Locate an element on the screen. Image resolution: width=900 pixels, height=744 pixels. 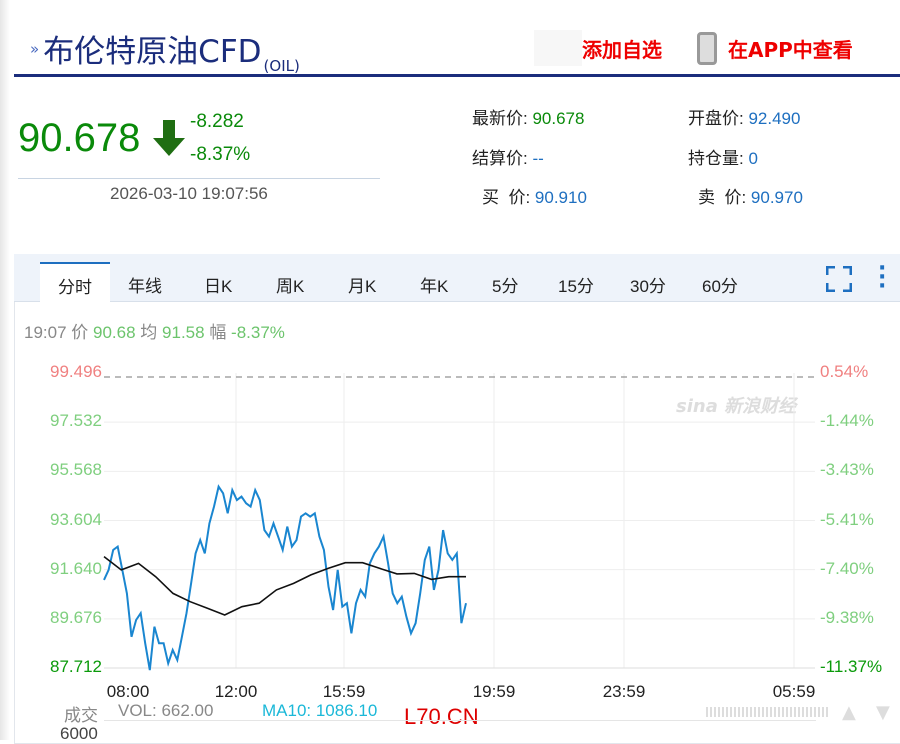
field-latest: 最新价: 90.678 is located at coordinates (528, 118).